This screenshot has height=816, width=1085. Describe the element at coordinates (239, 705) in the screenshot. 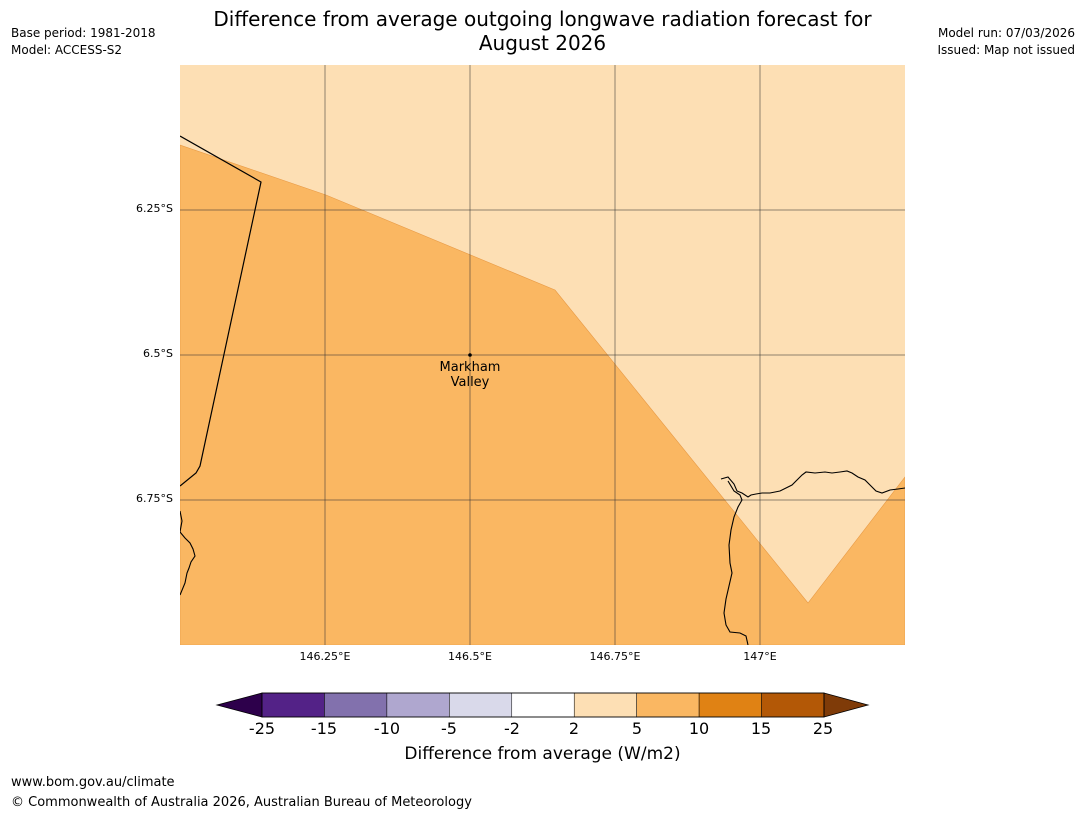

I see `colorbar-under-arrow` at that location.